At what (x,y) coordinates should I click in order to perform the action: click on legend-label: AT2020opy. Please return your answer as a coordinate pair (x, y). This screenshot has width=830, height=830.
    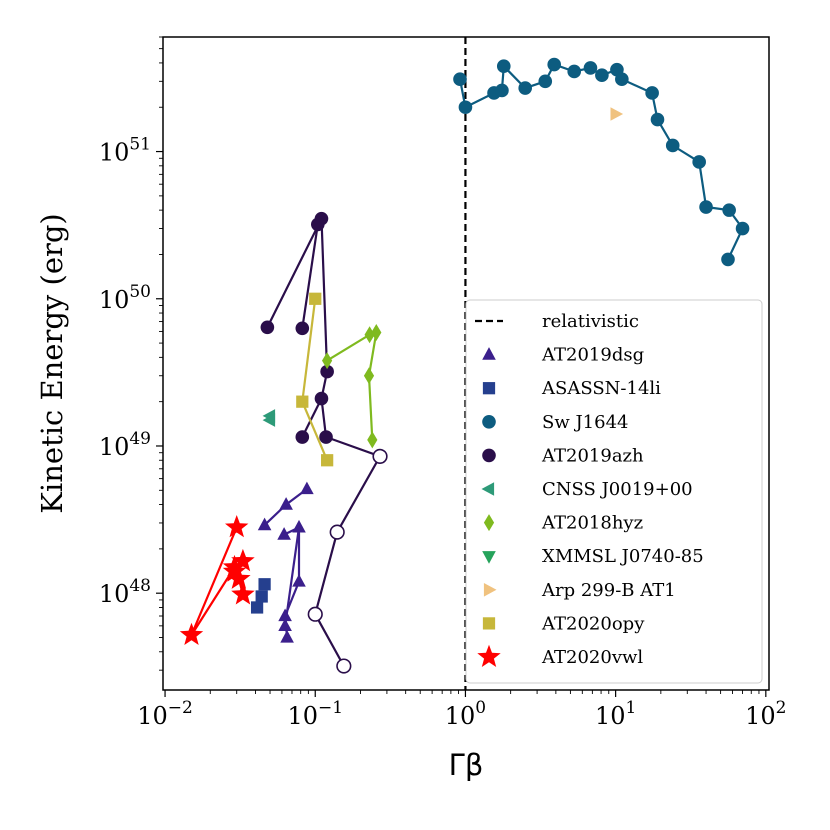
    Looking at the image, I should click on (593, 623).